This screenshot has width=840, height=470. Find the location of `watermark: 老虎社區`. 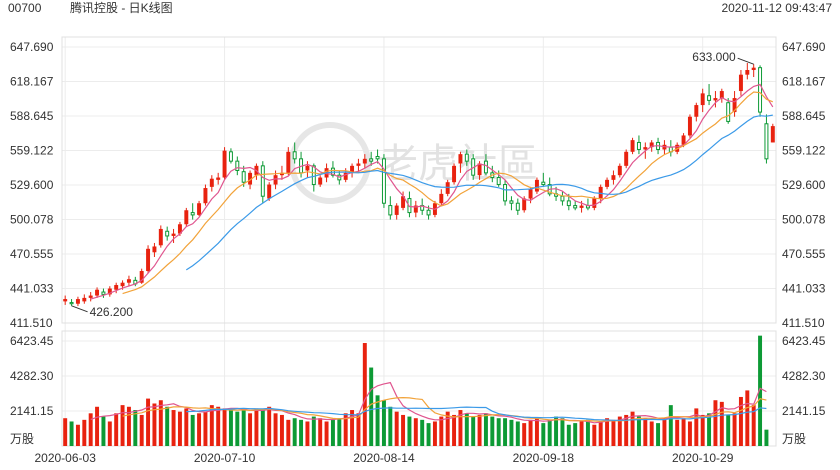

watermark: 老虎社區 is located at coordinates (413, 163).